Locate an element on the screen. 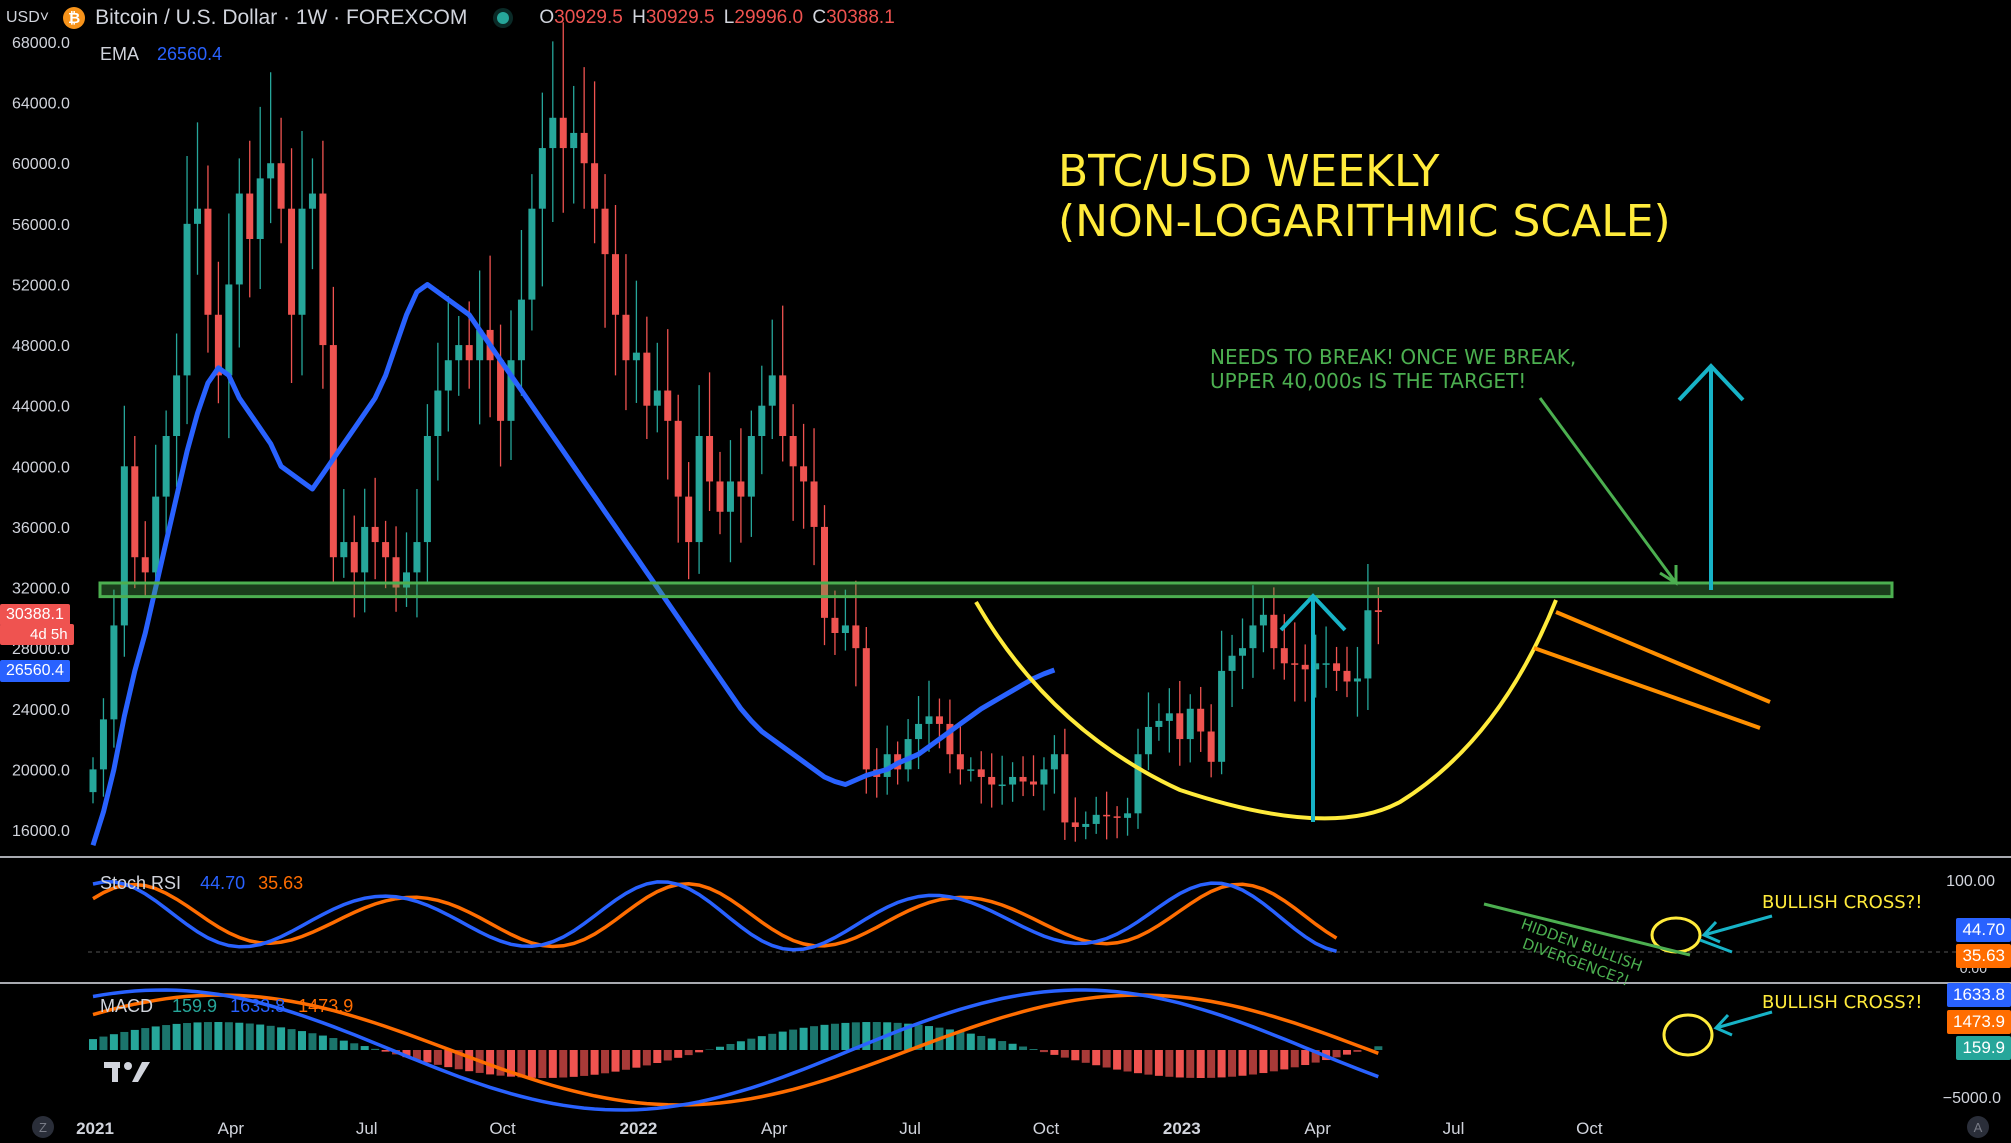  ohlc-open-label: O is located at coordinates (547, 17).